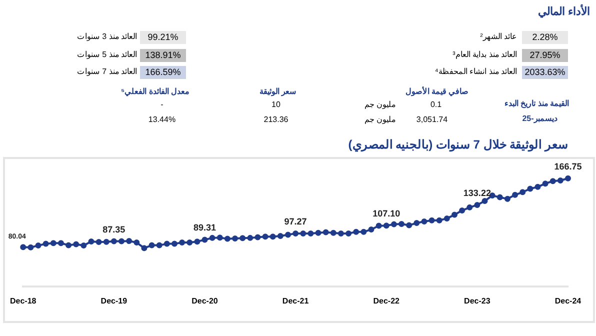 This screenshot has height=336, width=596. What do you see at coordinates (106, 72) in the screenshot?
I see `text: العائد منذ 7 سنوات` at bounding box center [106, 72].